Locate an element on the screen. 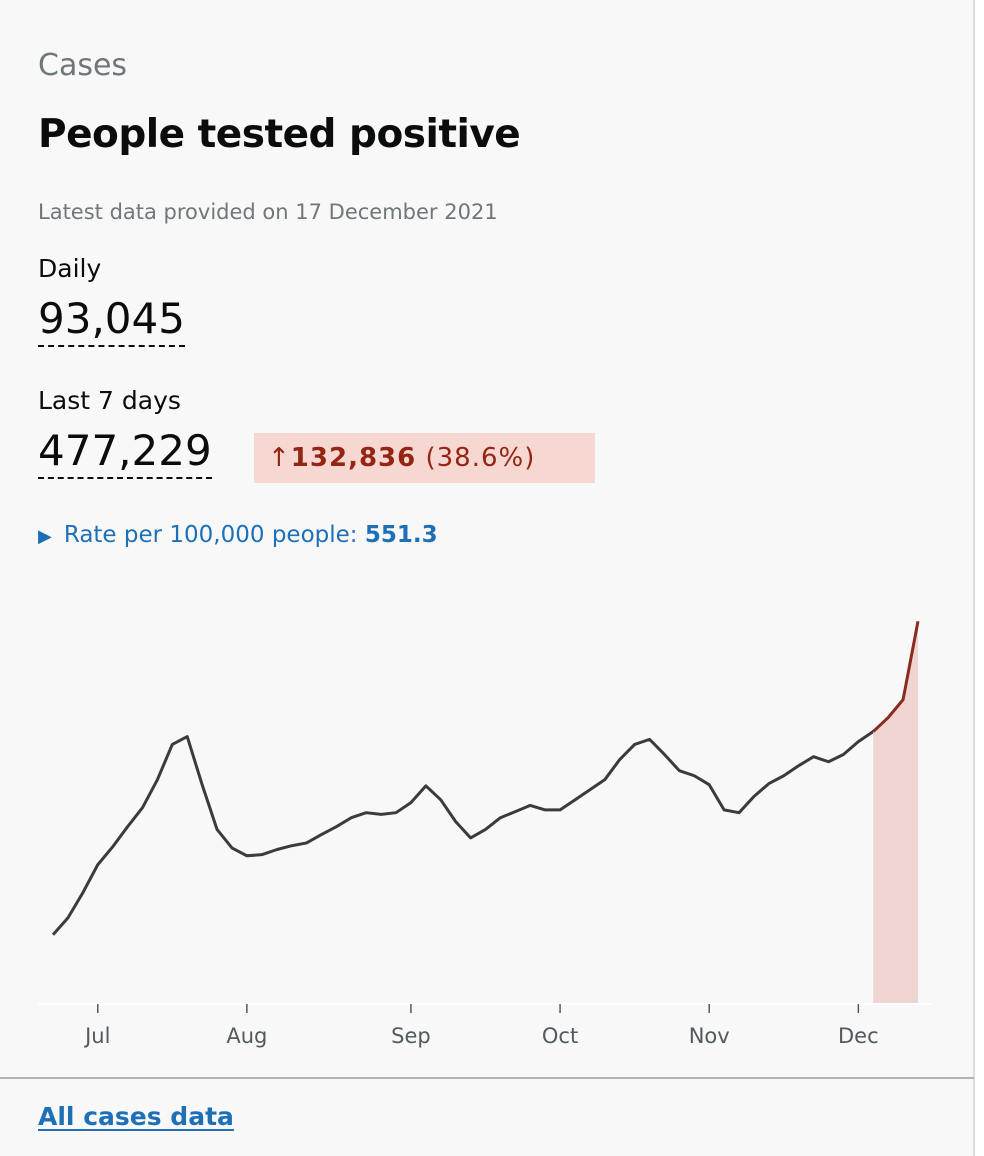  recent-area is located at coordinates (895, 812).